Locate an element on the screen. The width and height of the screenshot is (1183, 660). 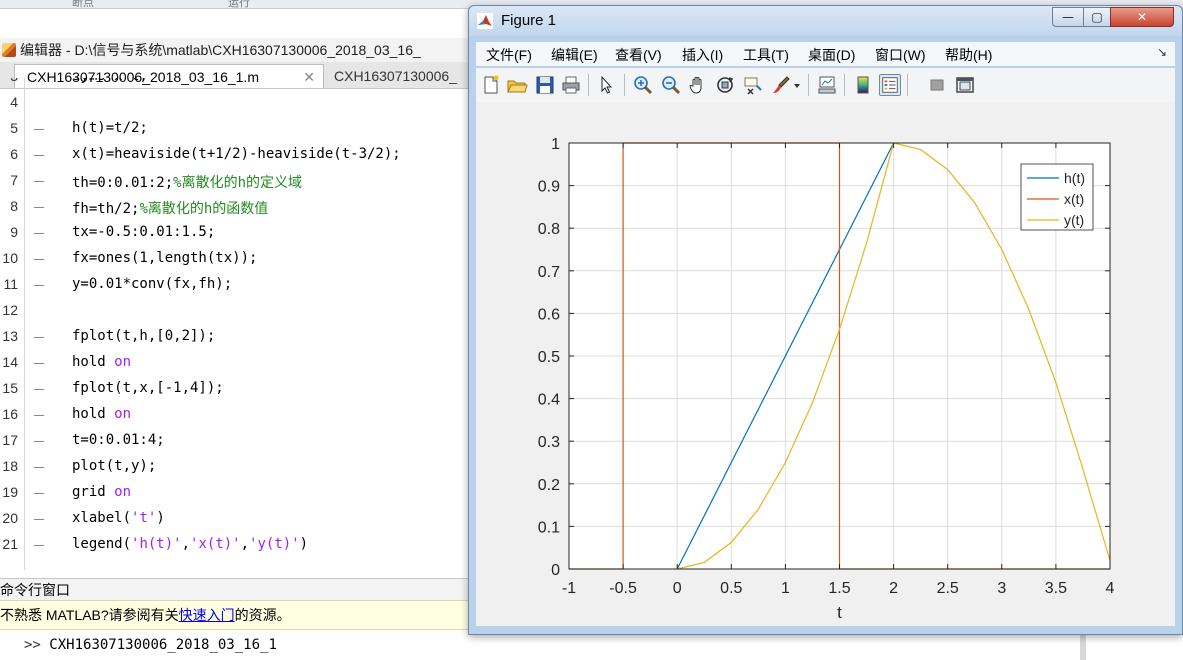
brush-dropdown-icon is located at coordinates (797, 85).